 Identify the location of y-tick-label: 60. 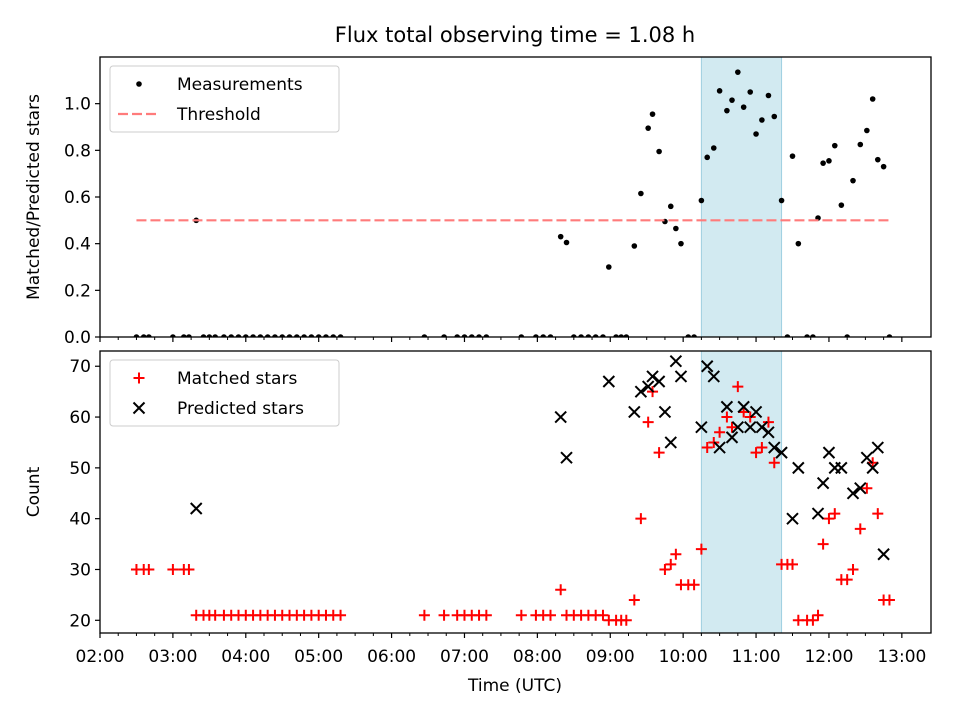
(80, 418).